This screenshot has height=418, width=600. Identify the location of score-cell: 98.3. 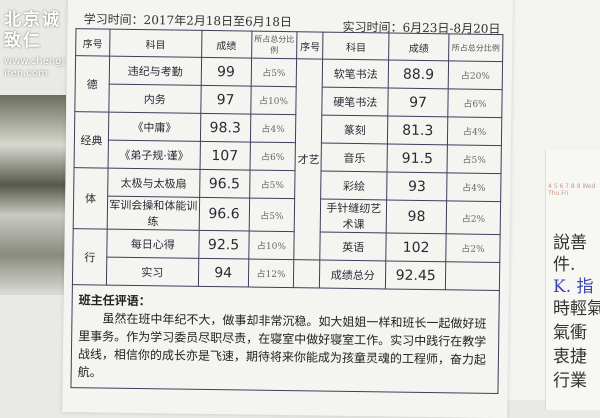
(225, 128).